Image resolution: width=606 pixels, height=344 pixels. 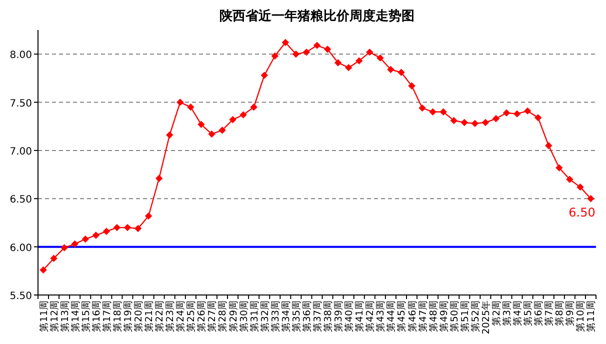 I want to click on x-tick-label: 第26周, so click(x=202, y=316).